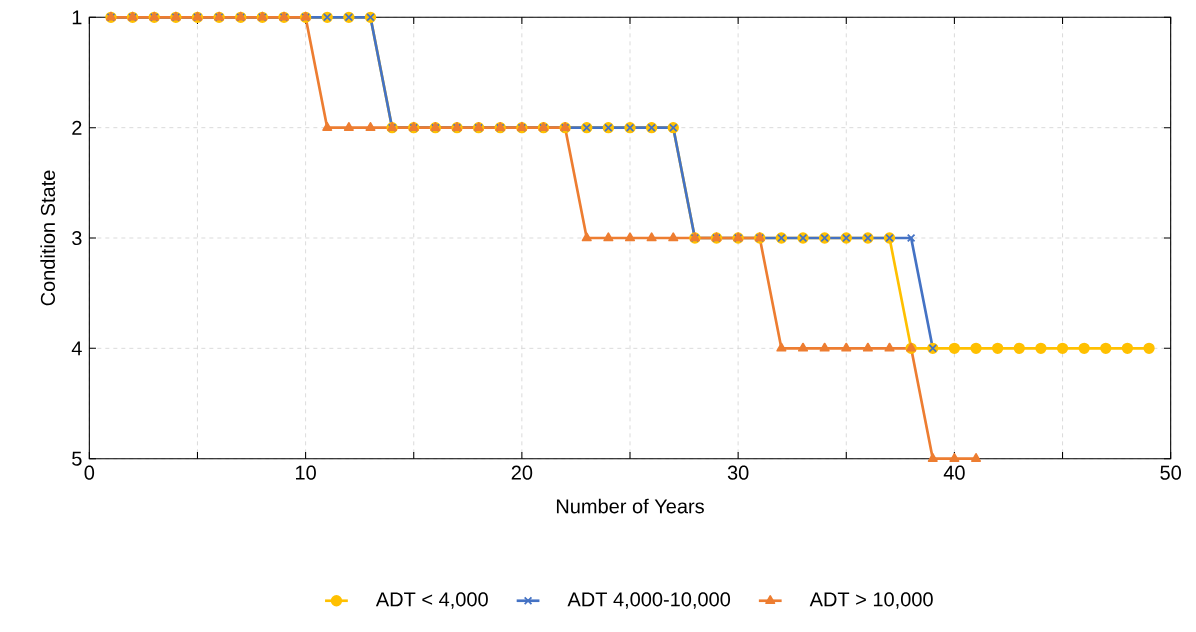 The width and height of the screenshot is (1196, 632). What do you see at coordinates (1170, 472) in the screenshot?
I see `x-tick-label: 50` at bounding box center [1170, 472].